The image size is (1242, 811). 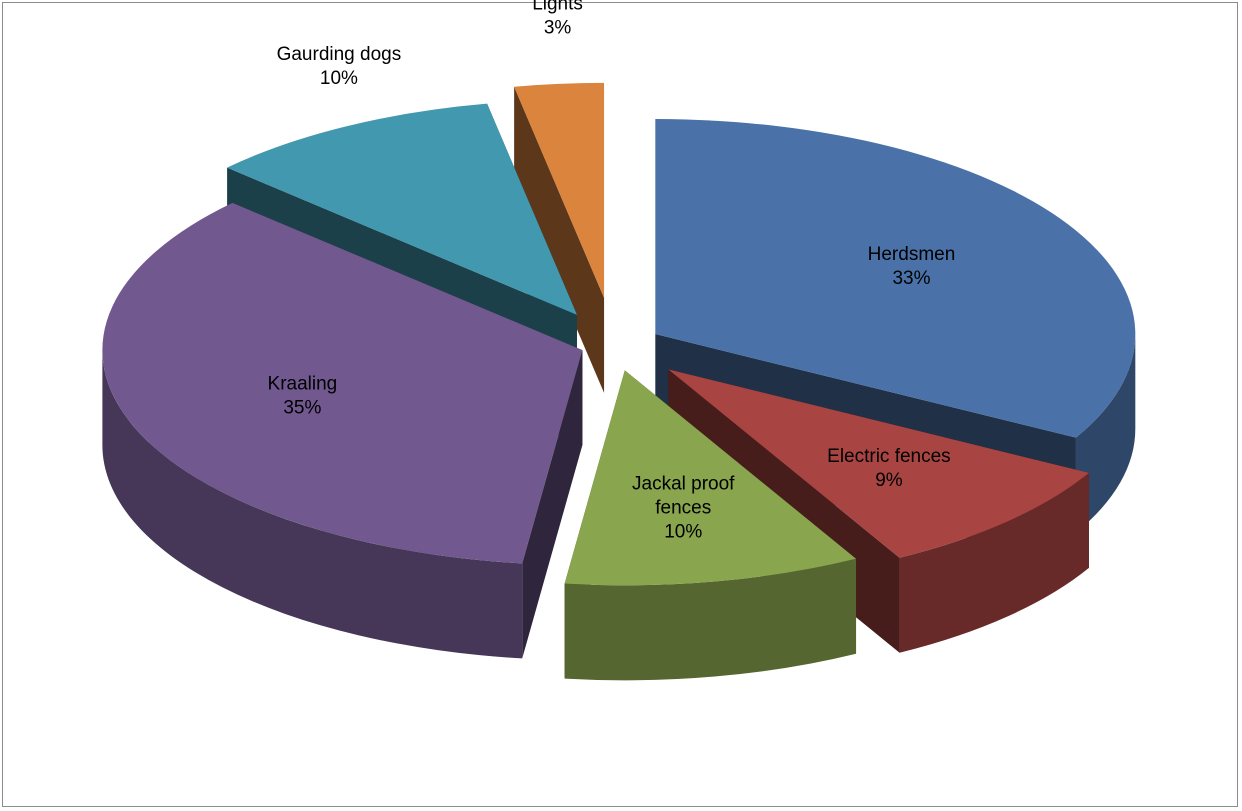 What do you see at coordinates (303, 383) in the screenshot?
I see `pie-name-kraaling: Kraaling` at bounding box center [303, 383].